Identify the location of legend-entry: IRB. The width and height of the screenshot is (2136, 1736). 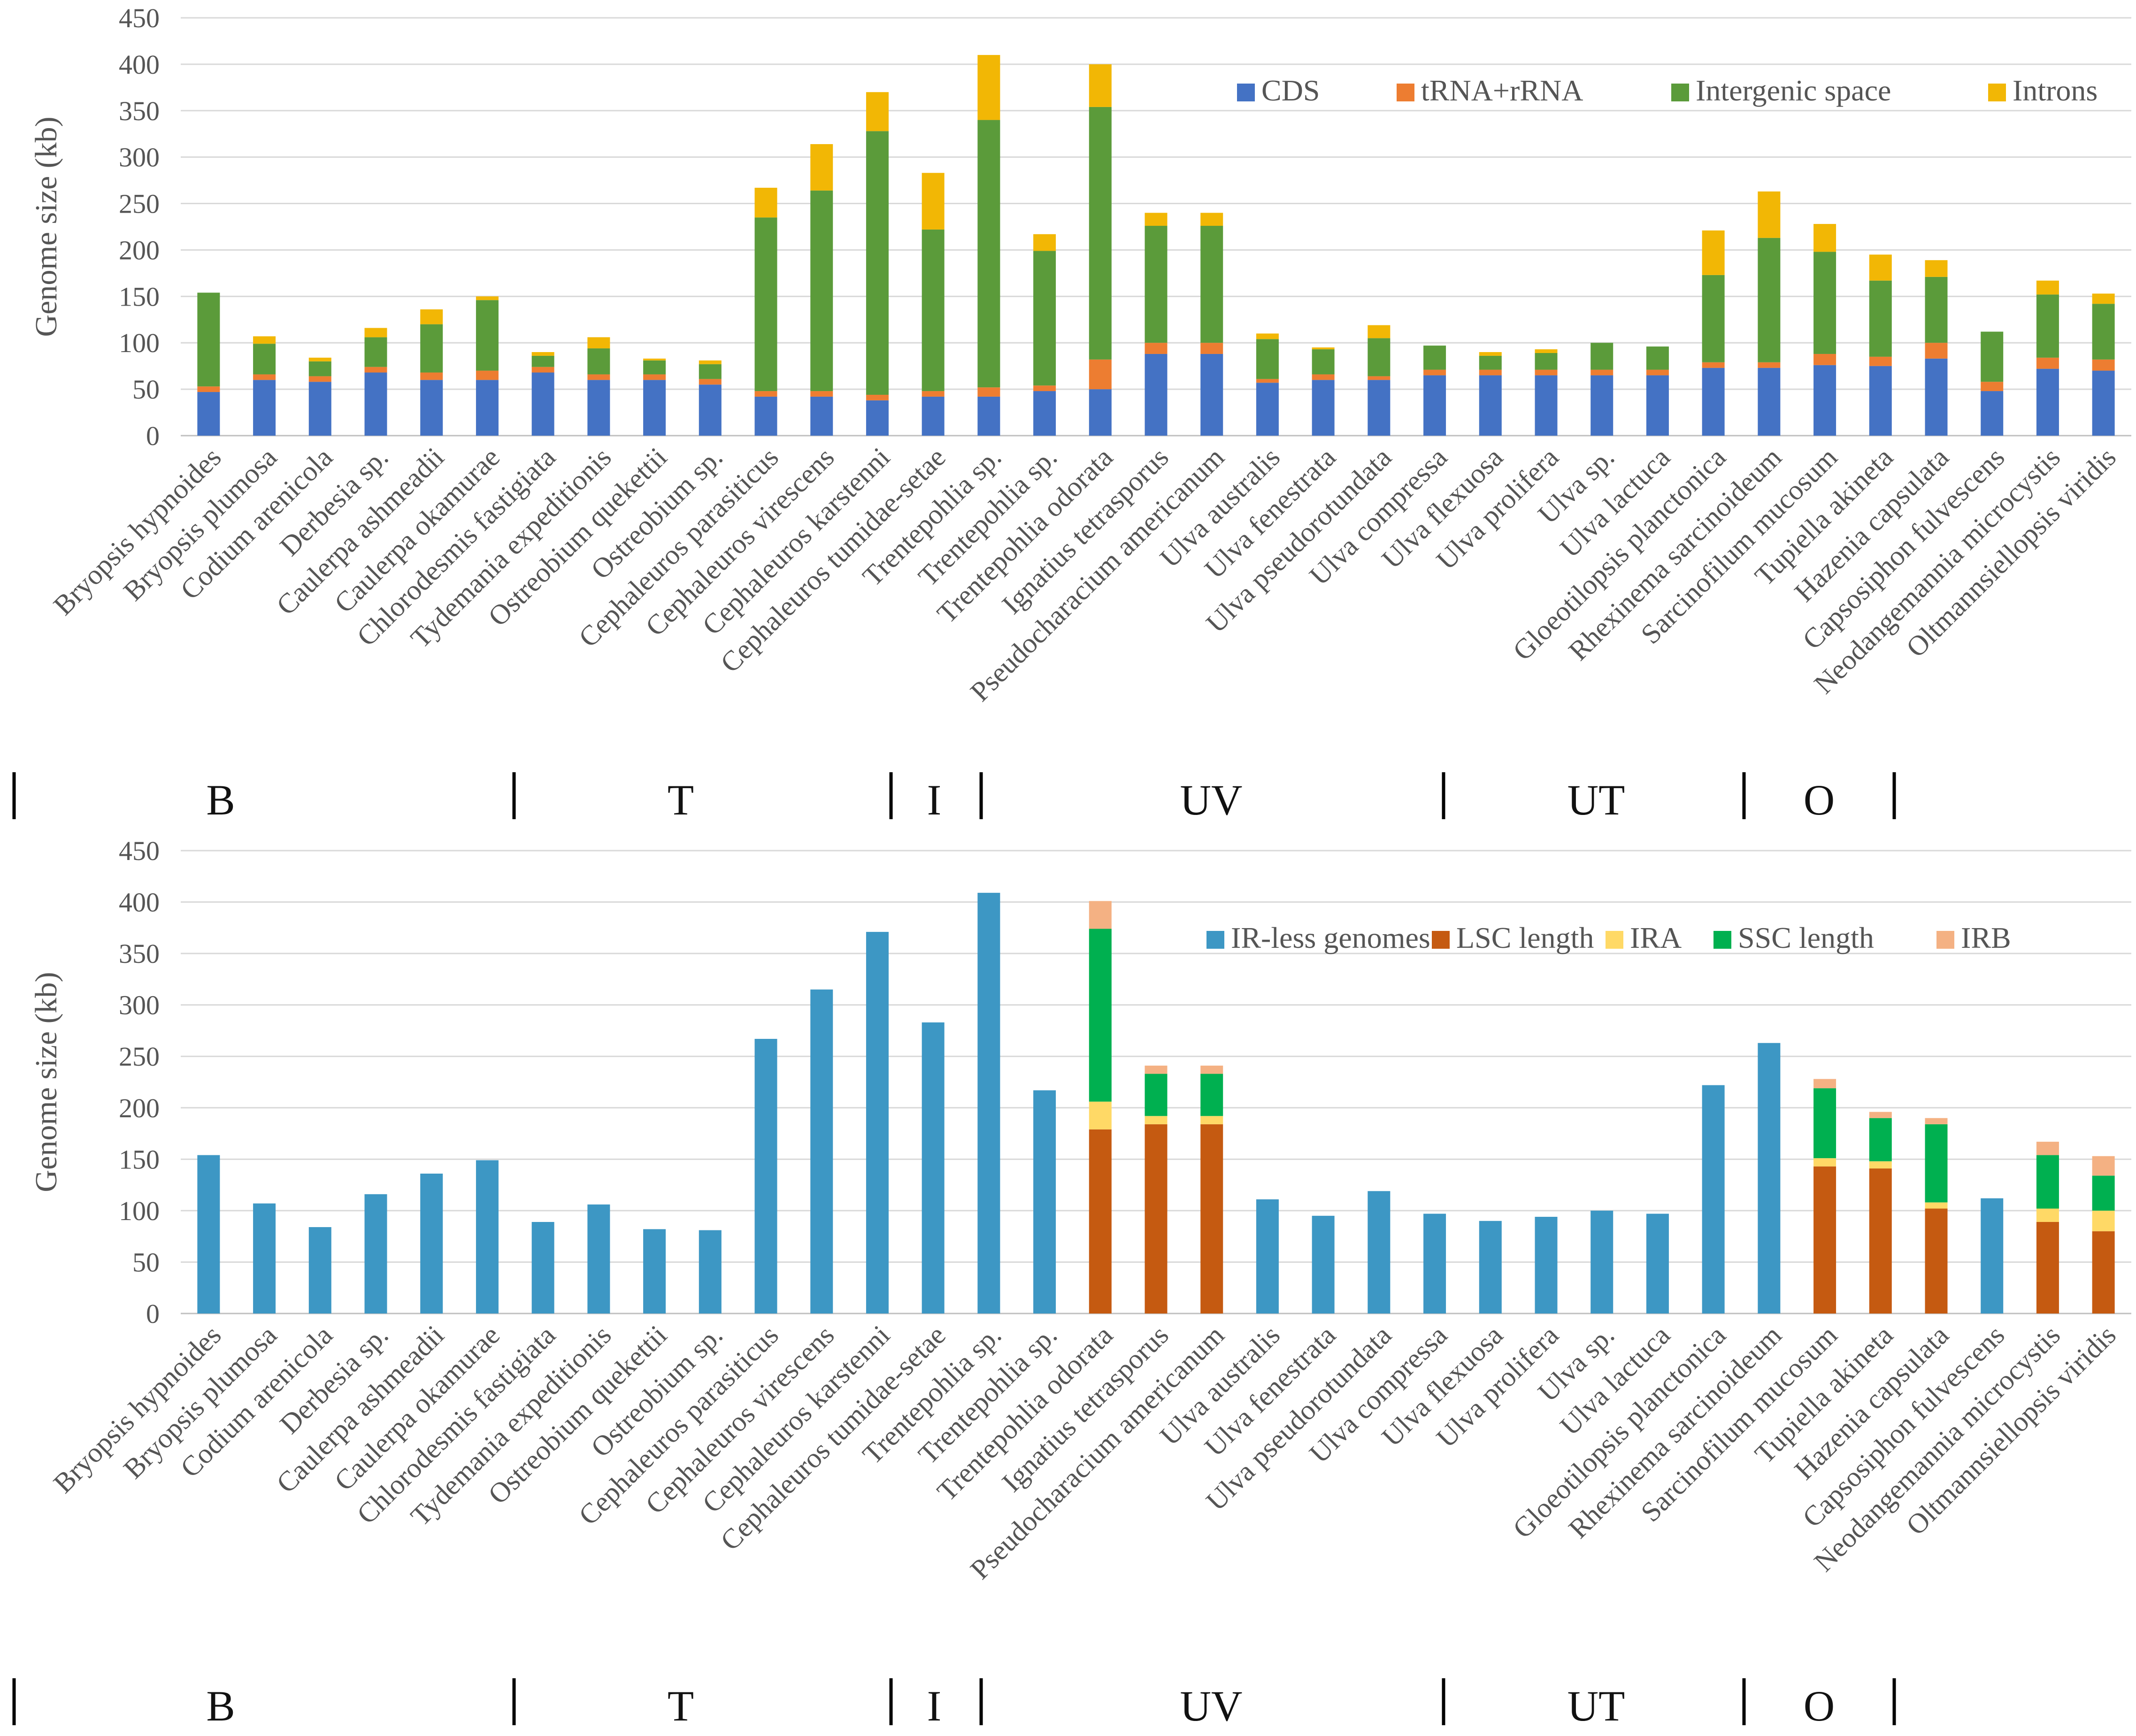
(1986, 937).